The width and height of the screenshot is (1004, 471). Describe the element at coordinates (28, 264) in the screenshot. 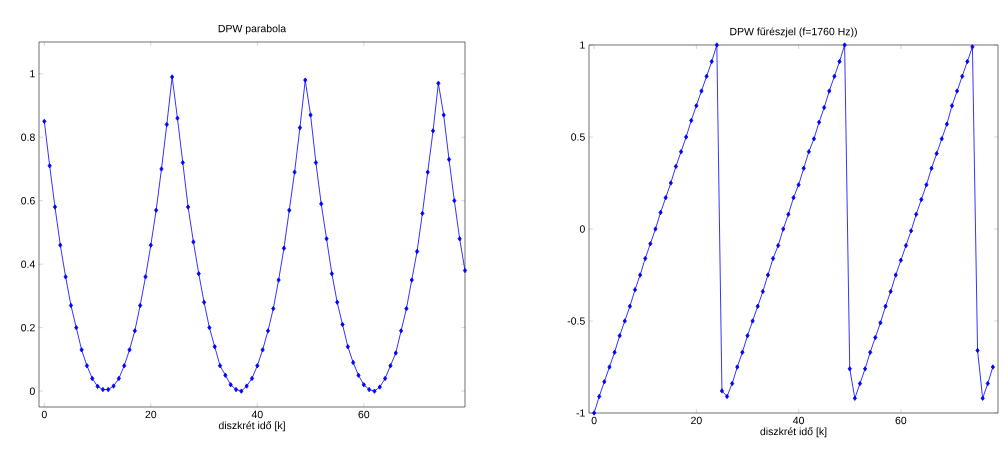

I see `y-tick-label: 0.4` at that location.